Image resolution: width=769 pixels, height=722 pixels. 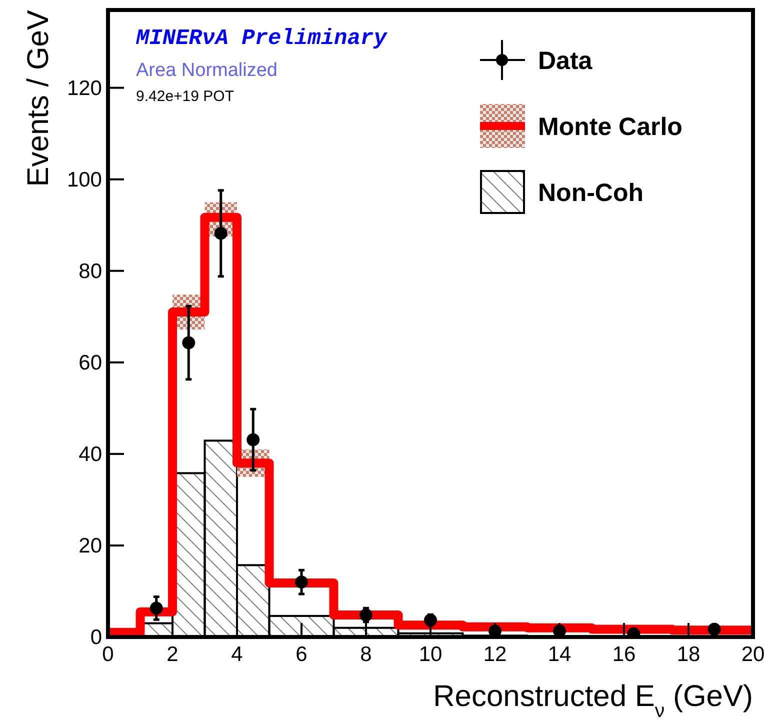 I want to click on x-tick-label: 14, so click(x=560, y=654).